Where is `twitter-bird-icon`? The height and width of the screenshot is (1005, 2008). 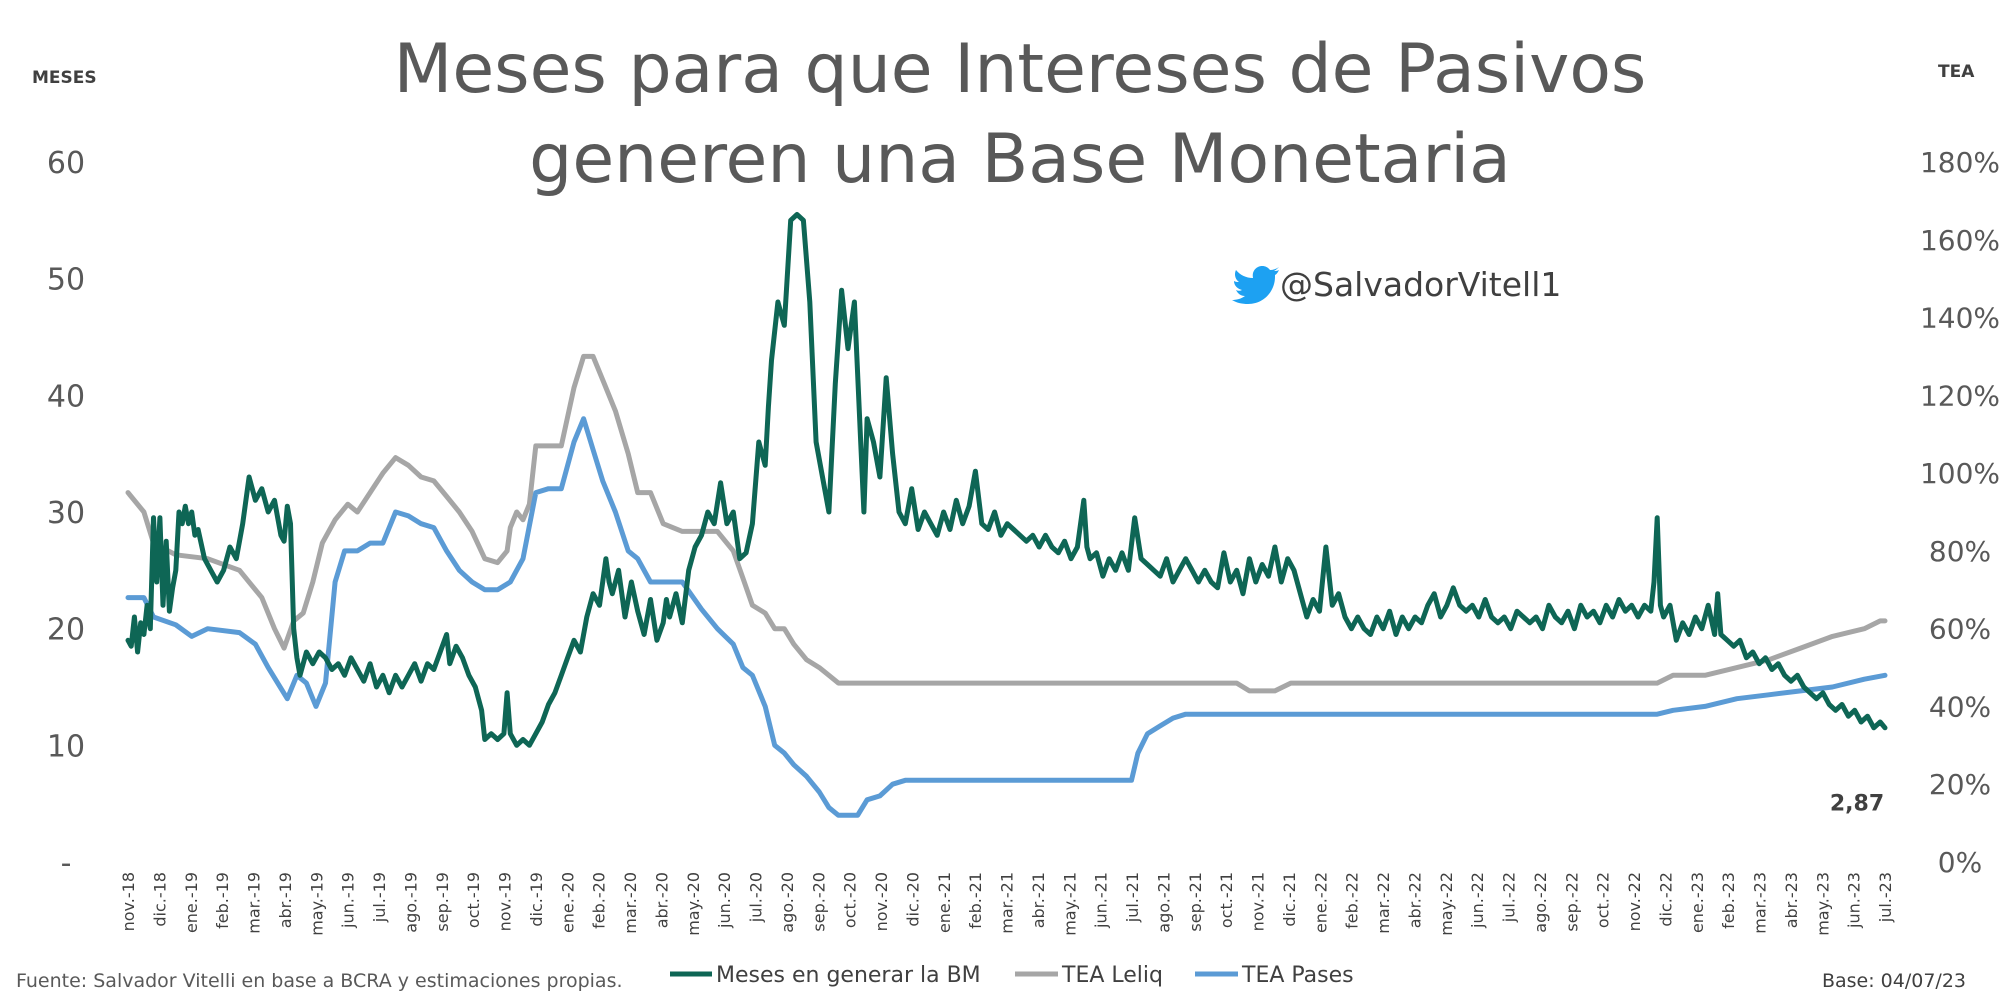
twitter-bird-icon is located at coordinates (1255, 285).